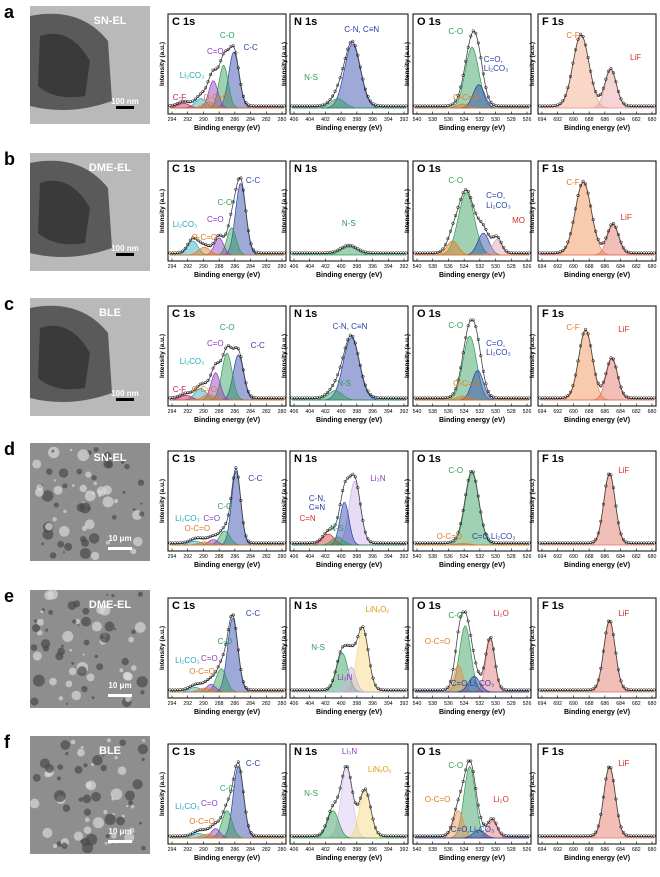 Image resolution: width=660 pixels, height=877 pixels. What do you see at coordinates (557, 412) in the screenshot?
I see `x-tick-label: 692` at bounding box center [557, 412].